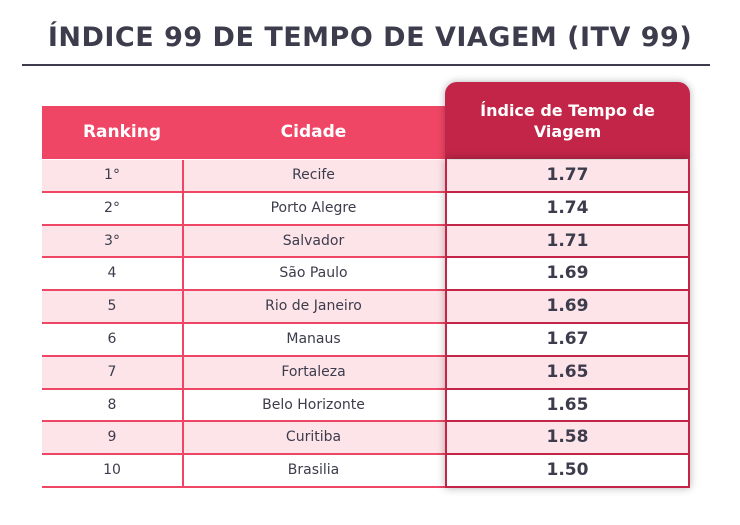  I want to click on rank-cell: 6, so click(113, 339).